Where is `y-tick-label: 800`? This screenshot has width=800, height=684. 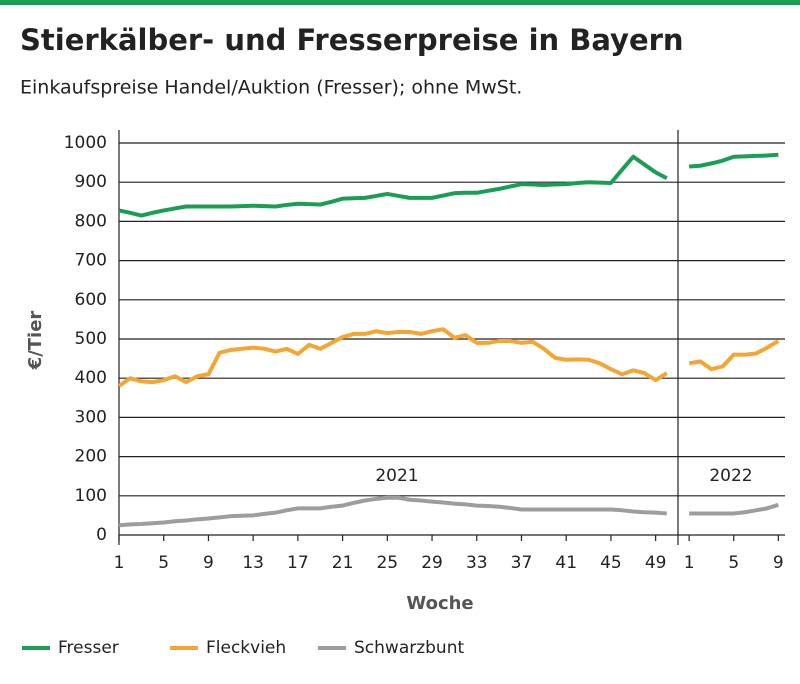
y-tick-label: 800 is located at coordinates (91, 221).